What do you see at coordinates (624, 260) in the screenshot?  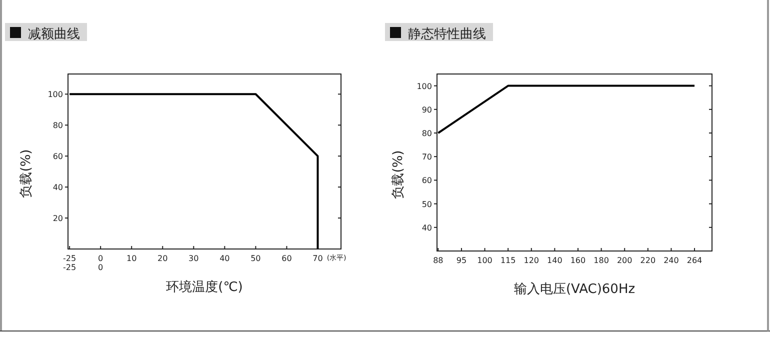 I see `x-tick-label: 200` at bounding box center [624, 260].